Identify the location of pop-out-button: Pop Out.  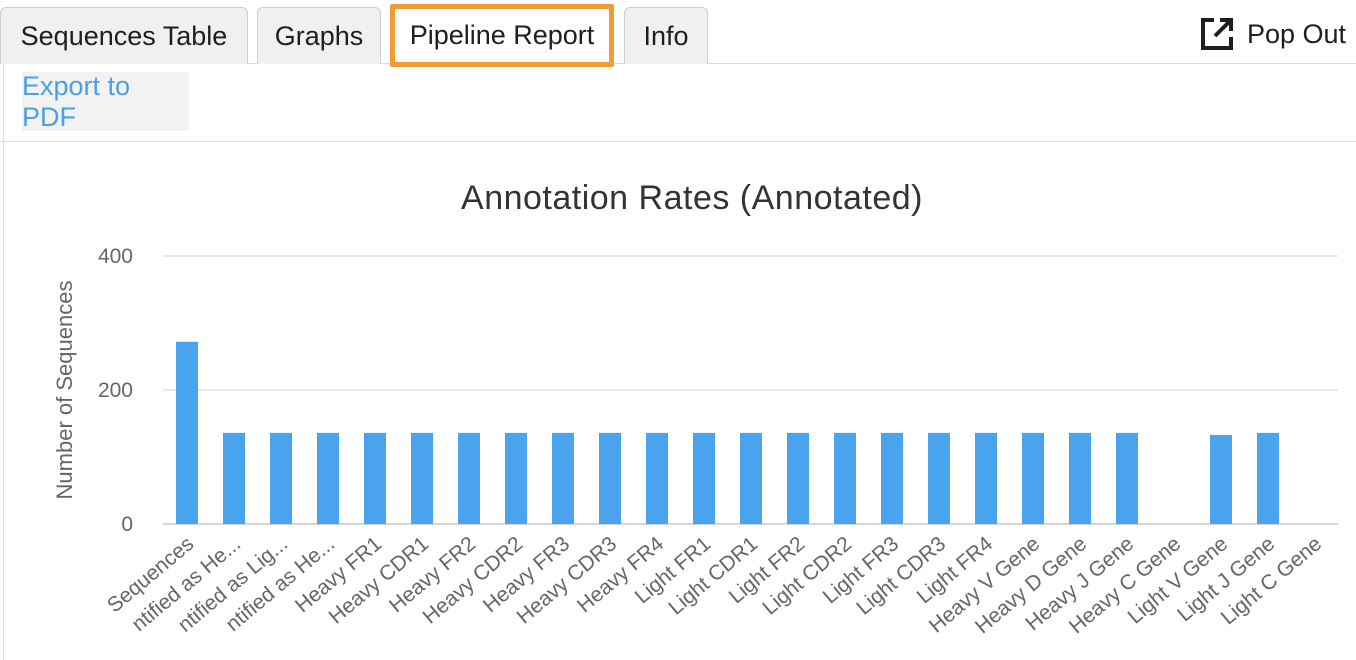
(1272, 34).